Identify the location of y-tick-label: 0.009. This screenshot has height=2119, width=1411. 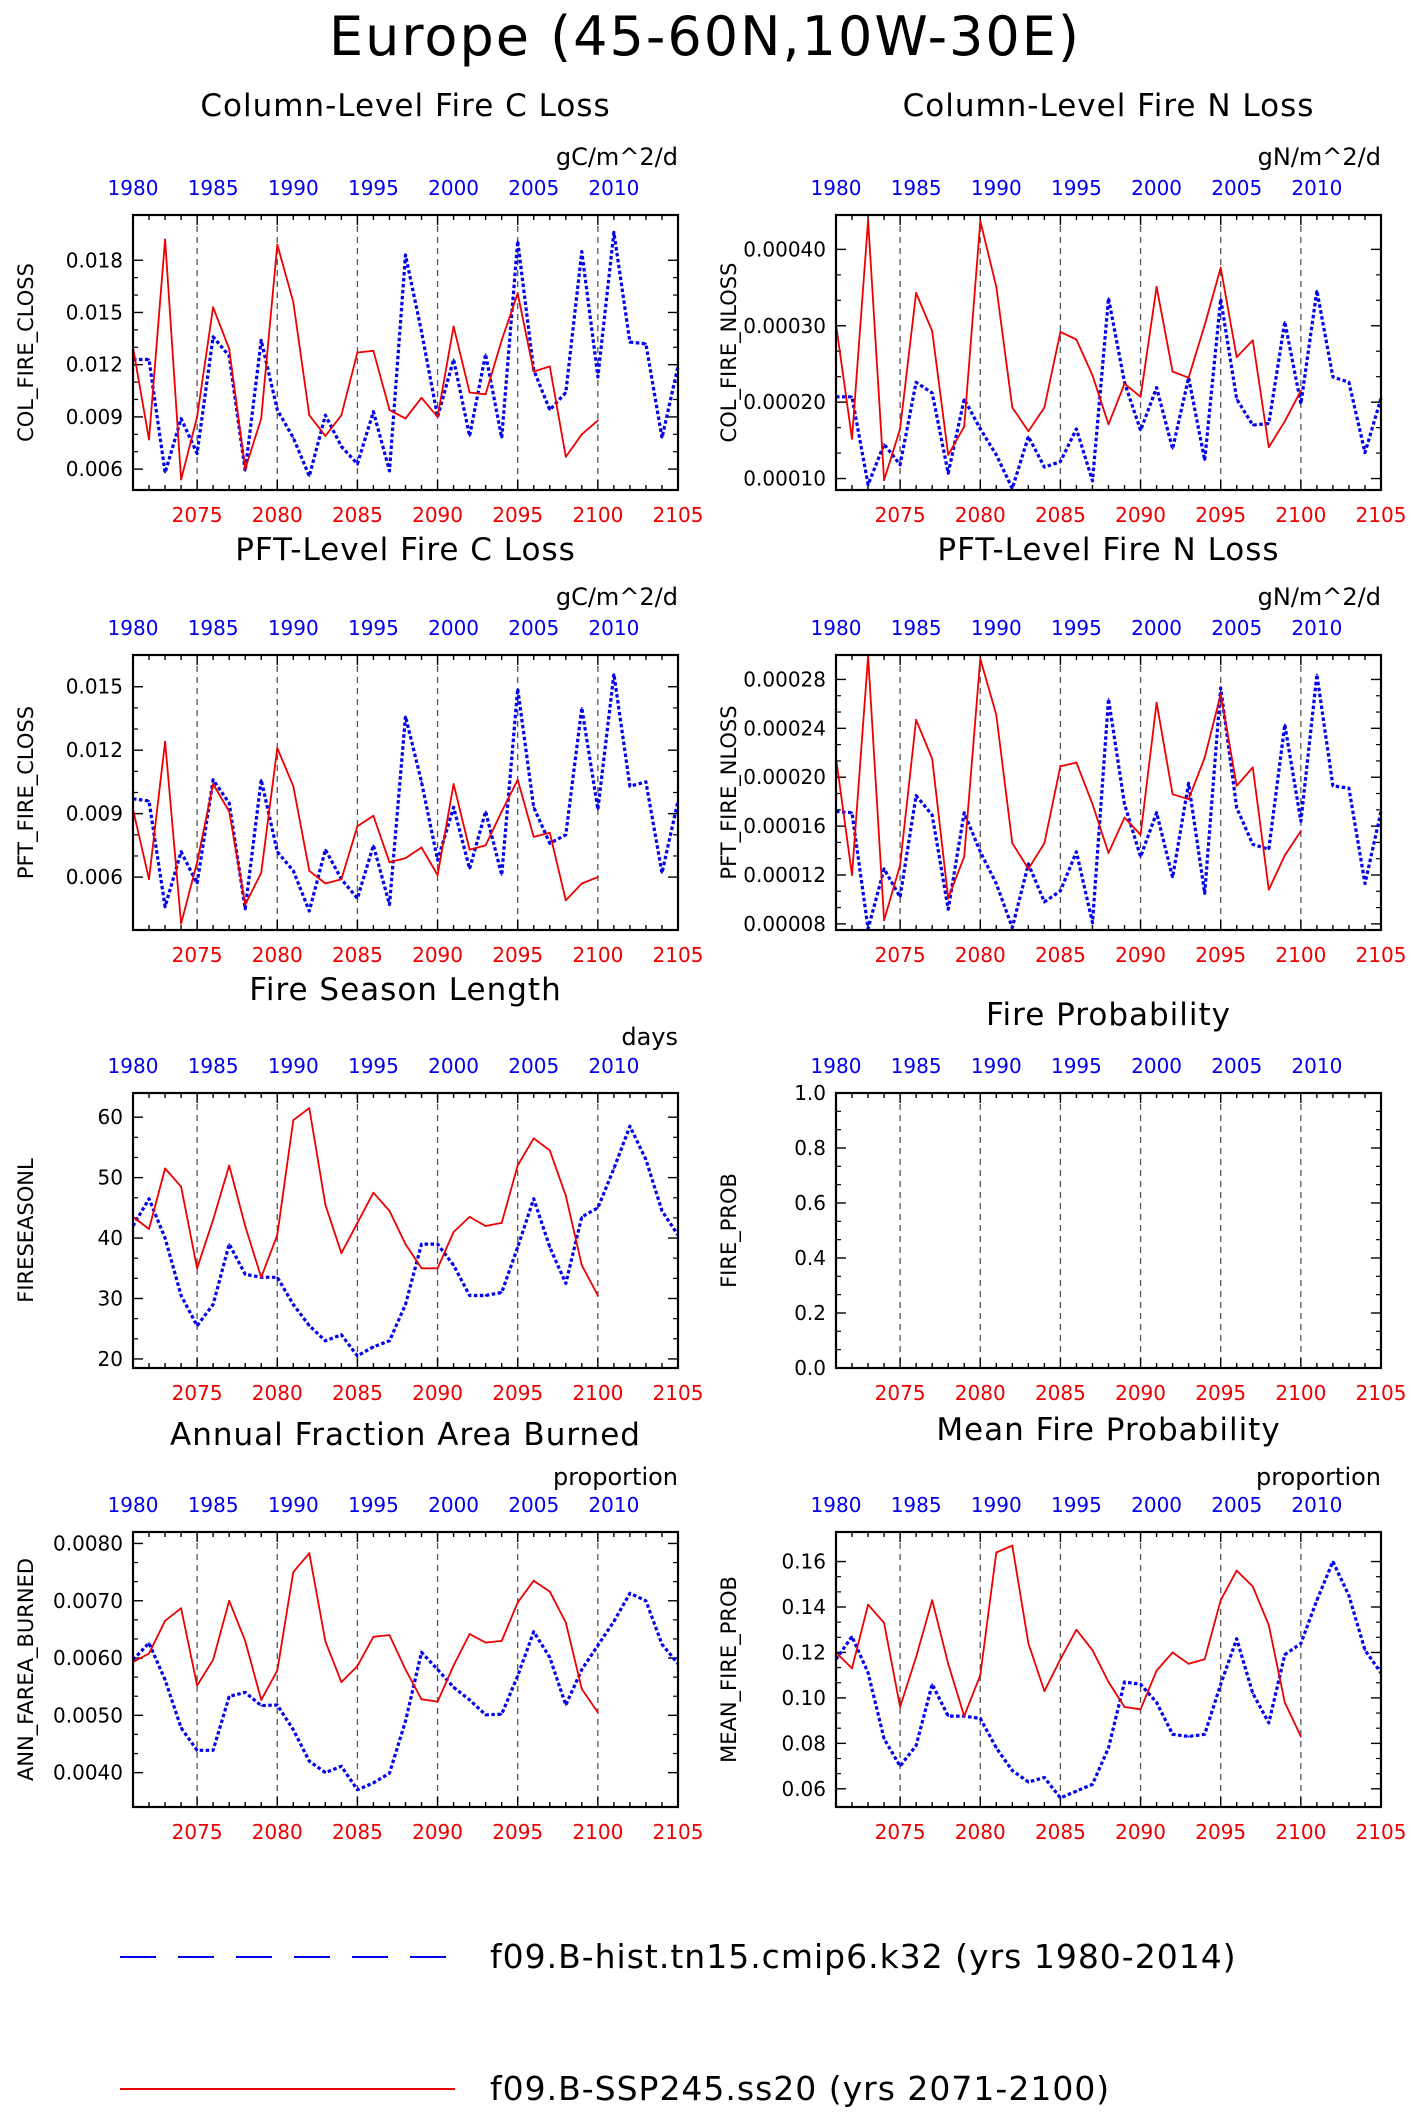
(94, 417).